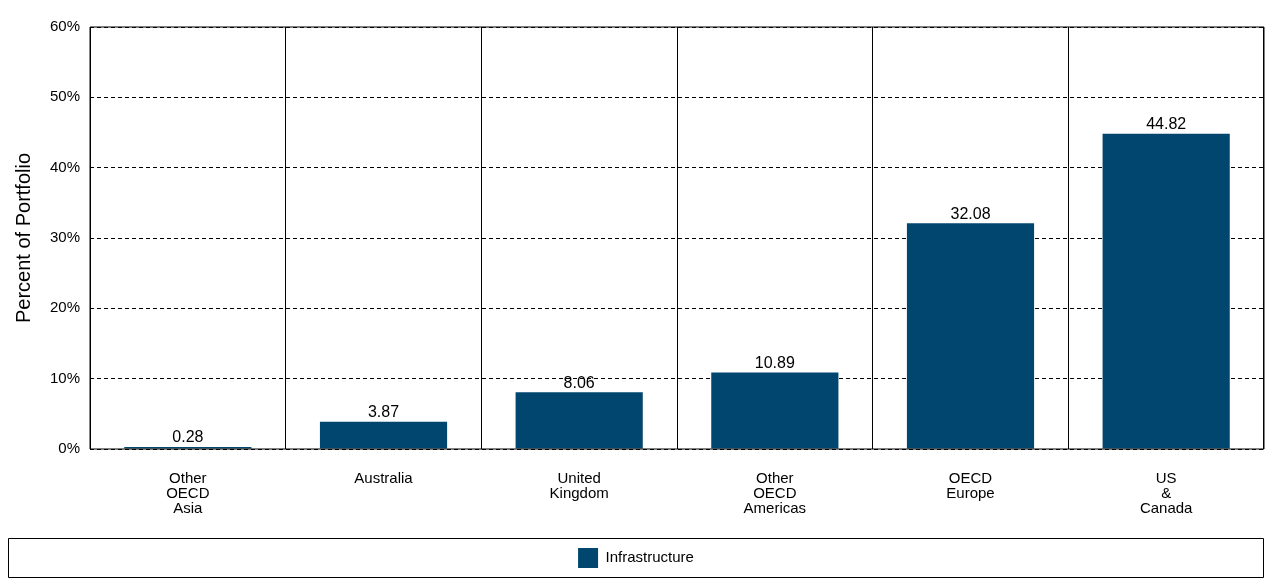  What do you see at coordinates (1166, 492) in the screenshot?
I see `x-tick-label: US & Canada` at bounding box center [1166, 492].